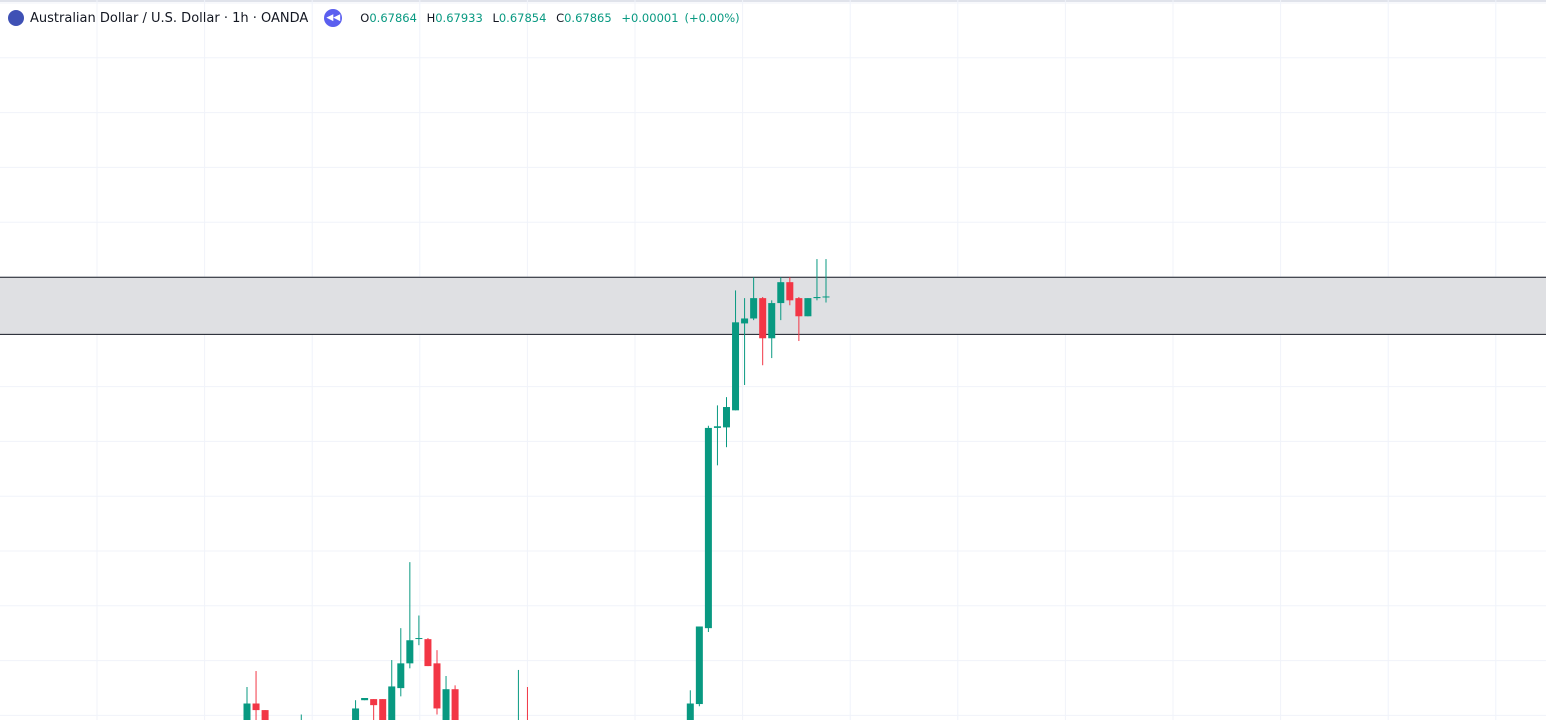  What do you see at coordinates (495, 18) in the screenshot?
I see `legend-key: L` at bounding box center [495, 18].